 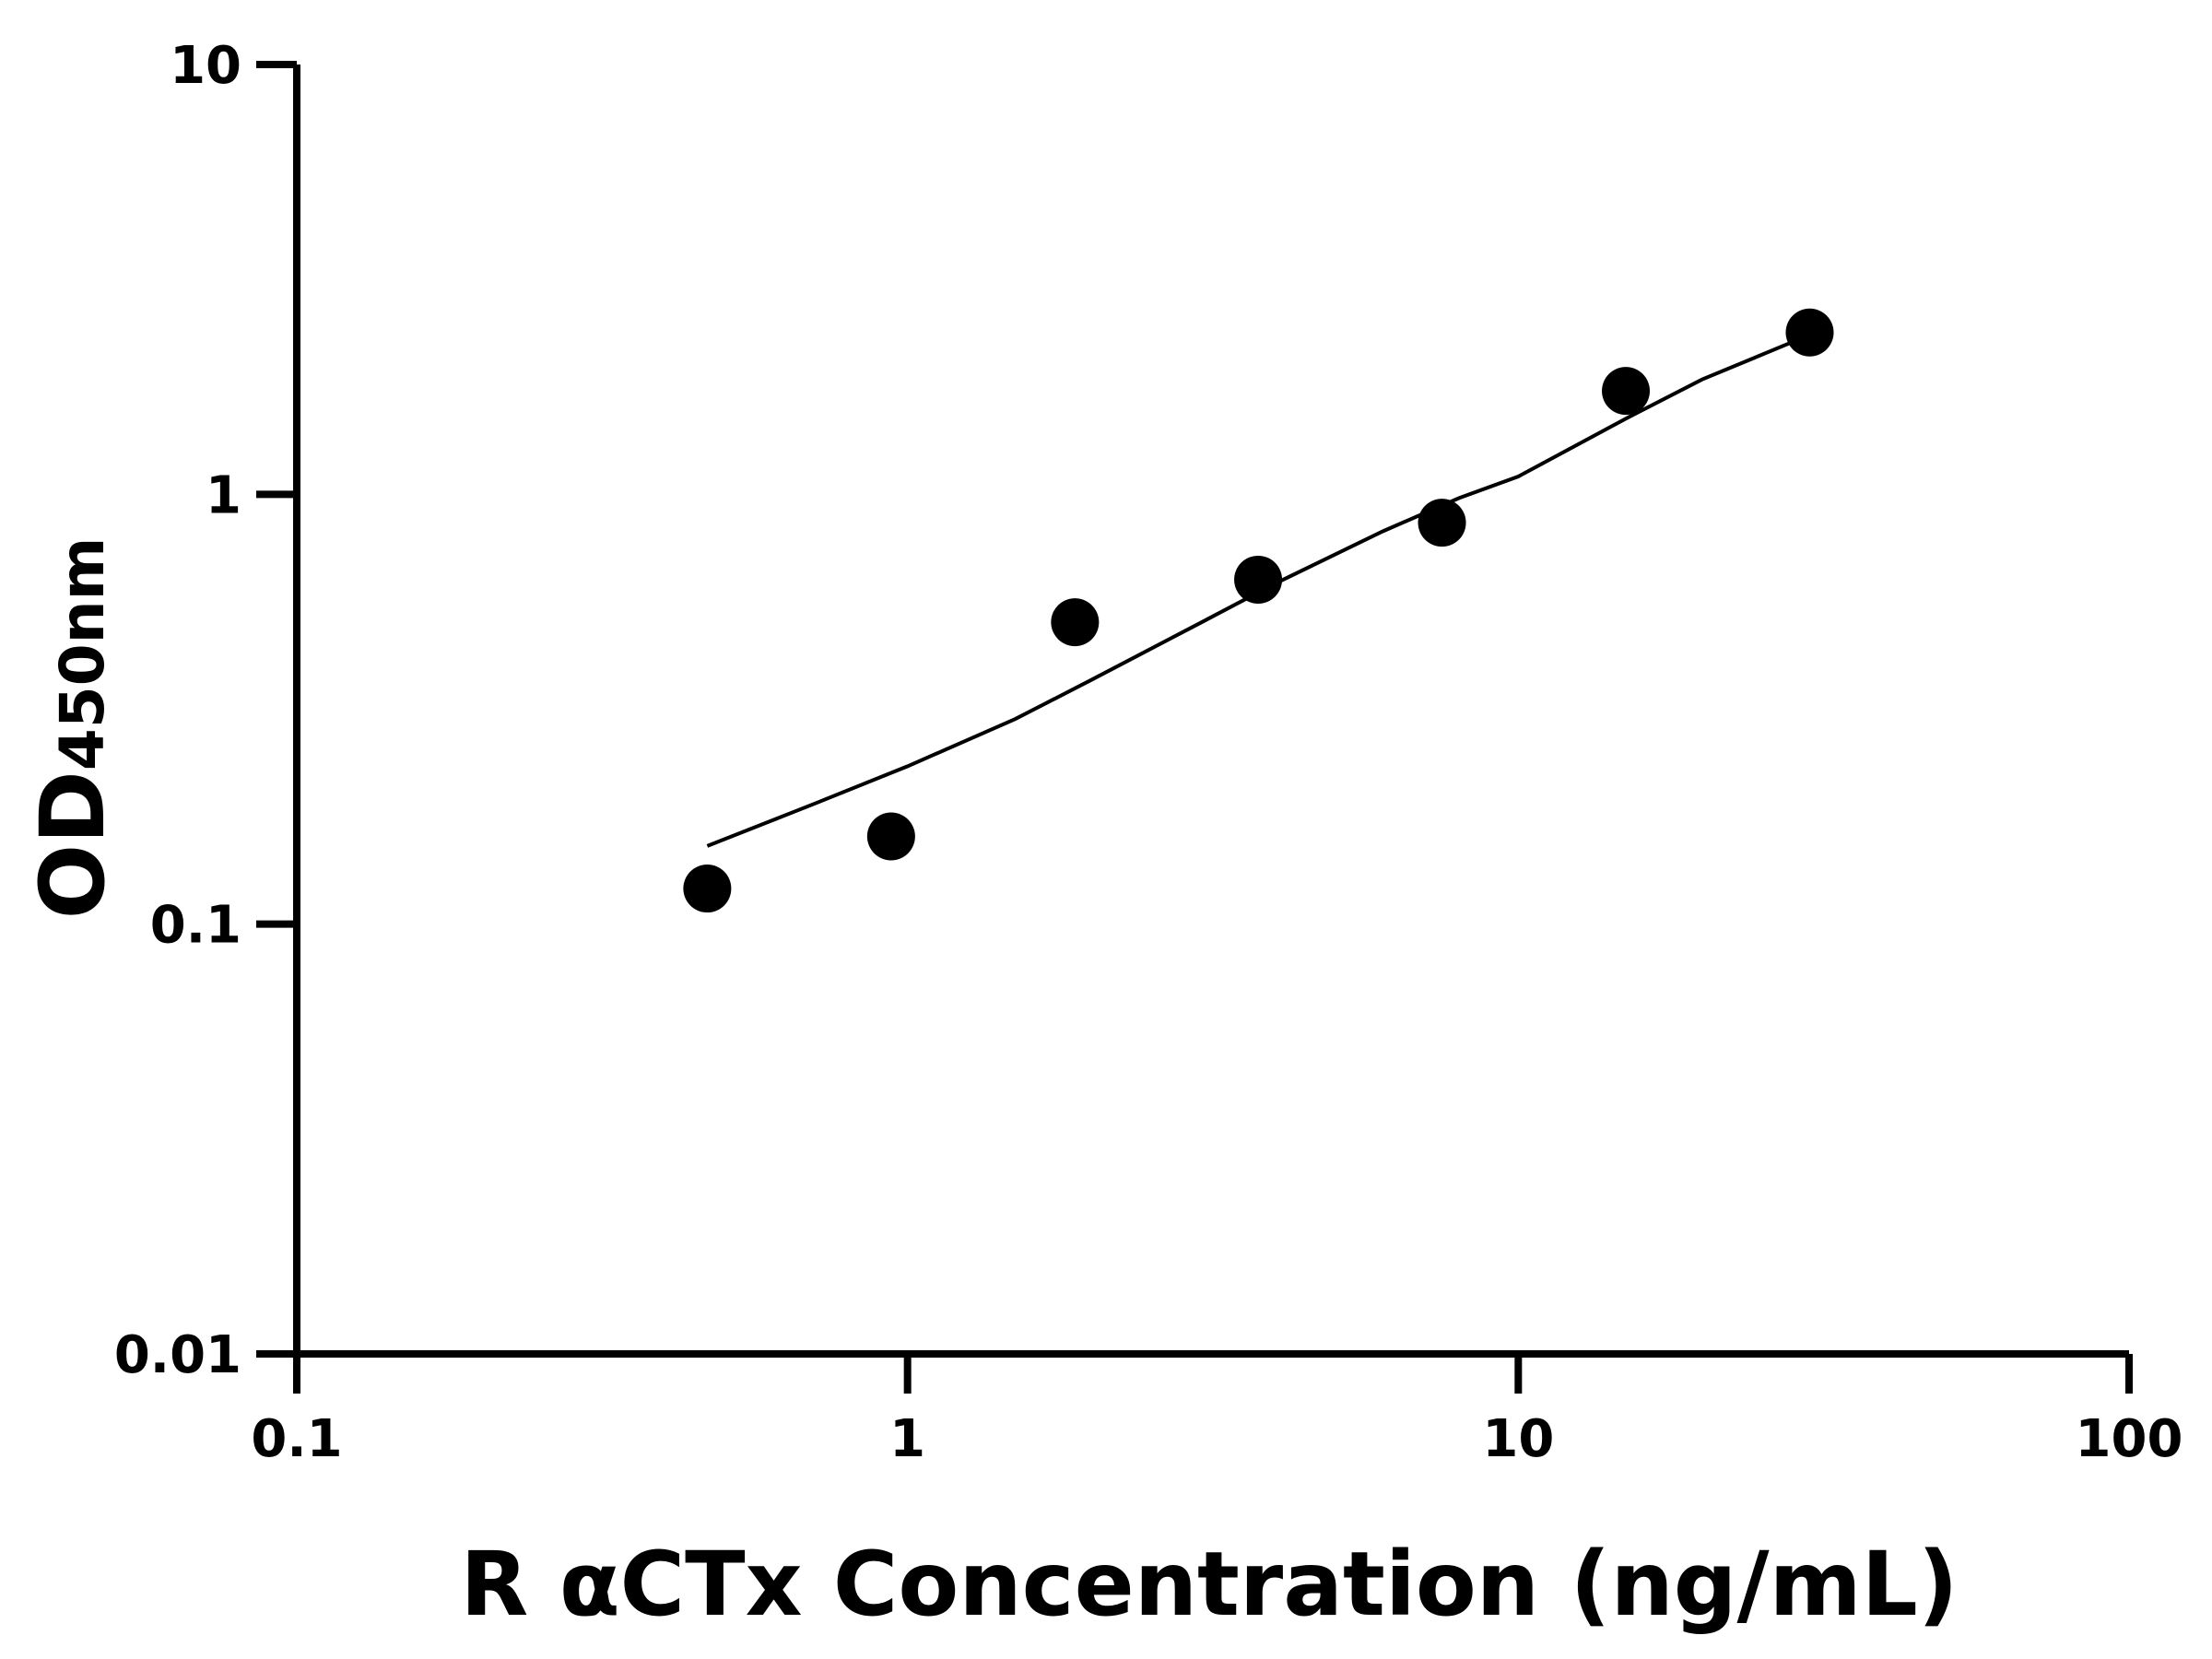 What do you see at coordinates (1518, 1439) in the screenshot?
I see `x-tick-label: 10` at bounding box center [1518, 1439].